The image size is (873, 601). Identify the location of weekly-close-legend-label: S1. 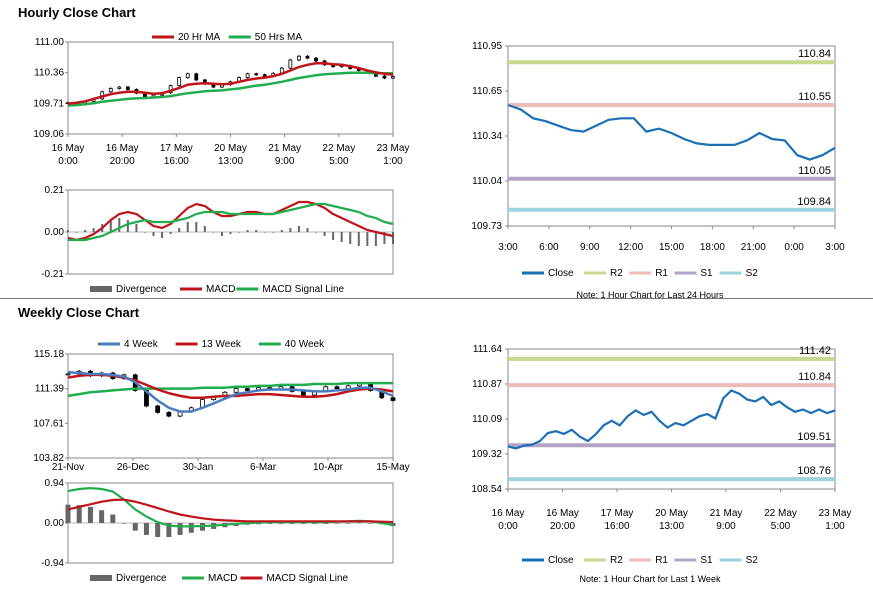
(706, 560).